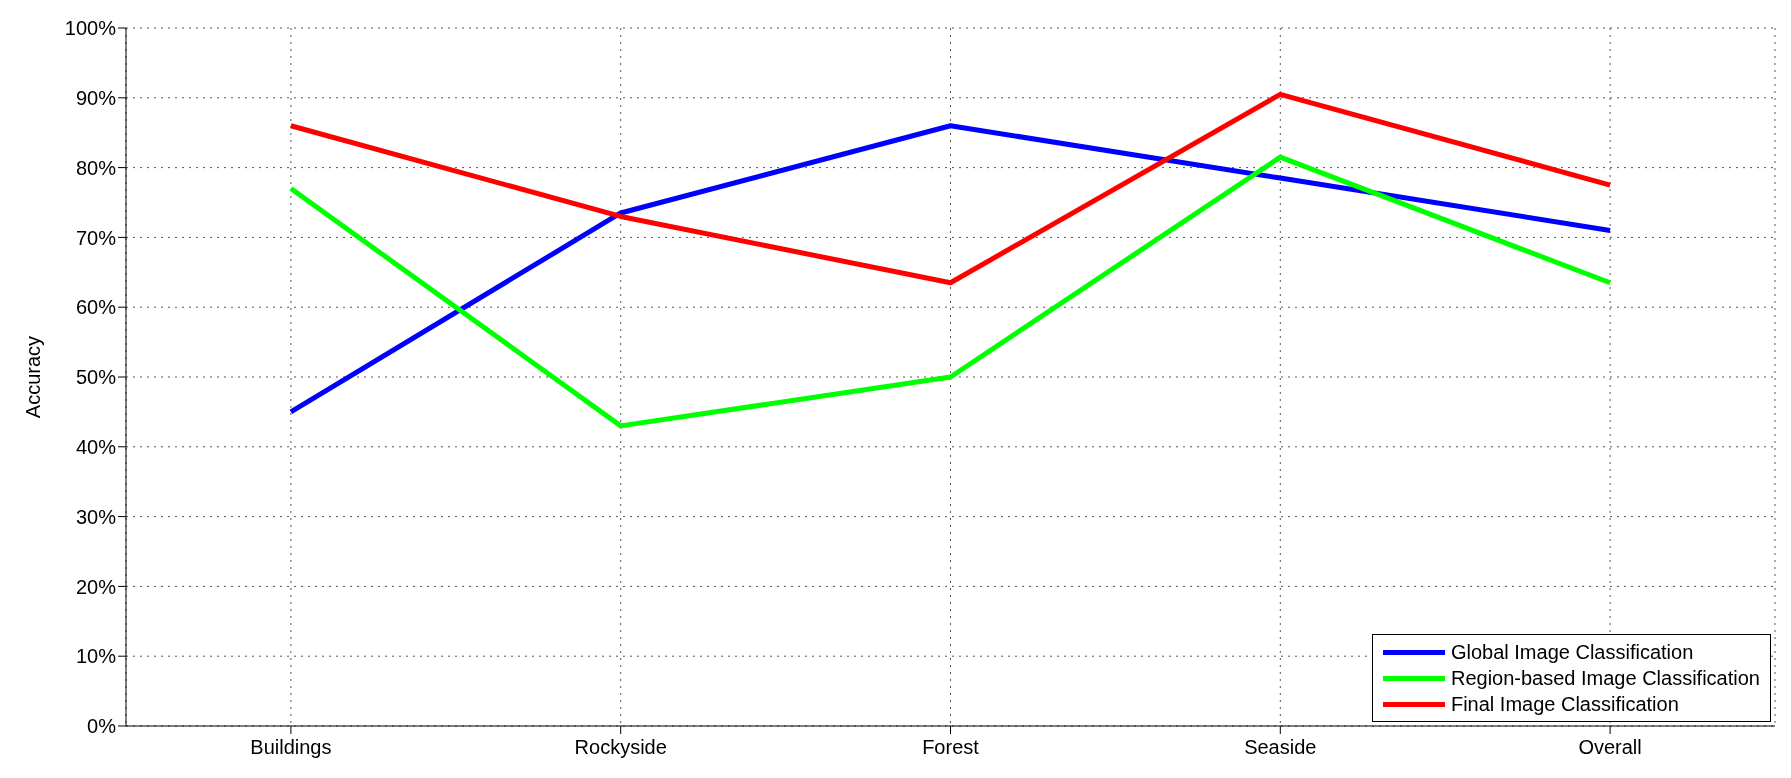 The width and height of the screenshot is (1791, 778). I want to click on x-tick-label: Rockyside, so click(620, 747).